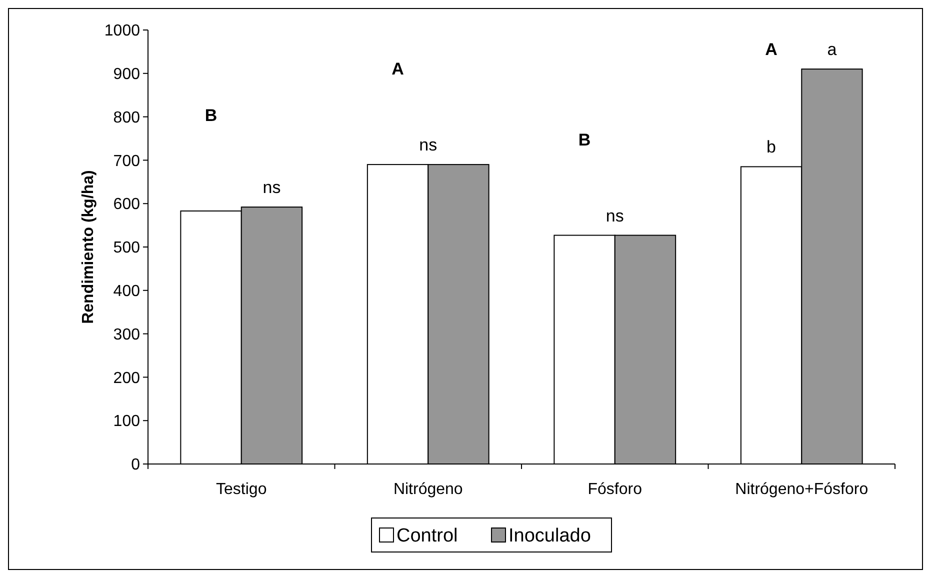 Image resolution: width=931 pixels, height=578 pixels. I want to click on x-tick-label: Nitrógeno, so click(428, 489).